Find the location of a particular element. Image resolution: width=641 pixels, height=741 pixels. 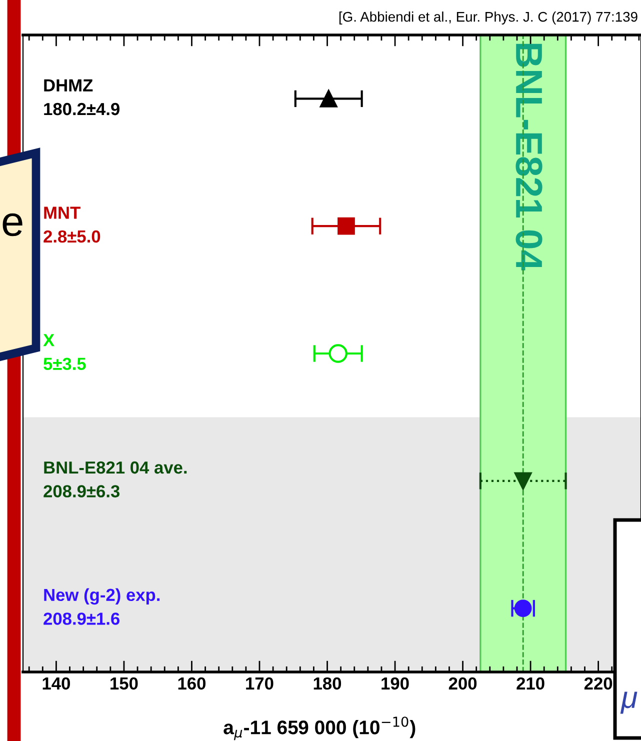

text: [G. Abbiendi et al., Eur. Phys. J. C (2017) 77:139 is located at coordinates (488, 18).